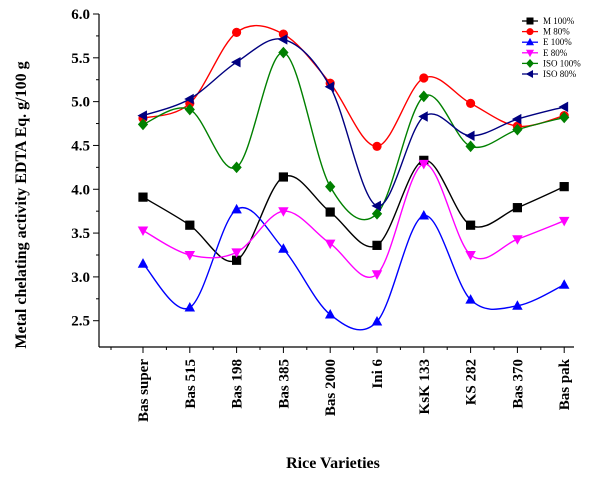 Image resolution: width=592 pixels, height=480 pixels. What do you see at coordinates (80, 234) in the screenshot?
I see `y-tick-label: 3.5` at bounding box center [80, 234].